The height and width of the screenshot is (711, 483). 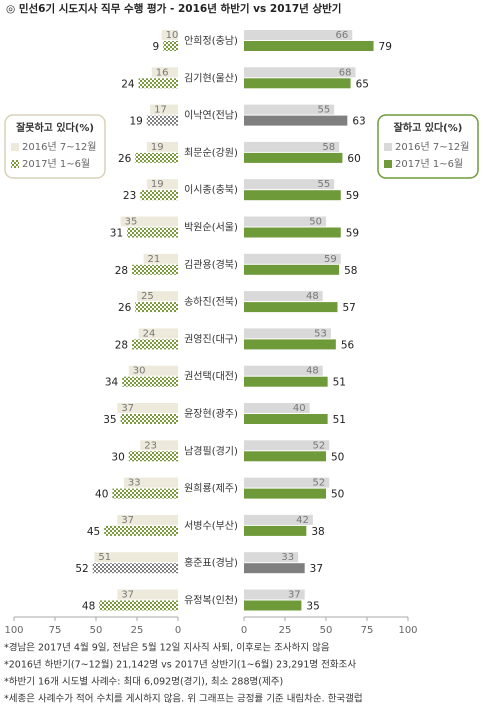 What do you see at coordinates (348, 308) in the screenshot?
I see `value-label: 57` at bounding box center [348, 308].